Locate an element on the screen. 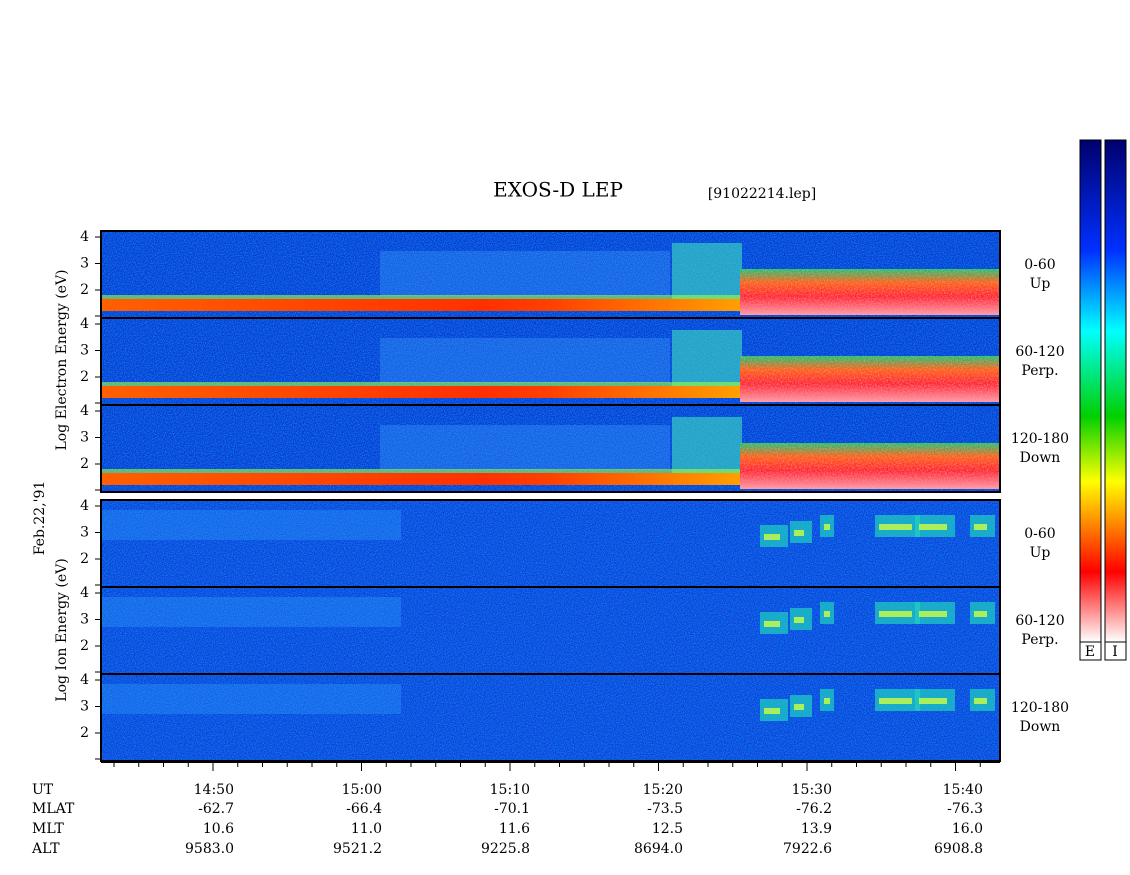 The width and height of the screenshot is (1130, 875). color-bar-i is located at coordinates (1115, 391).